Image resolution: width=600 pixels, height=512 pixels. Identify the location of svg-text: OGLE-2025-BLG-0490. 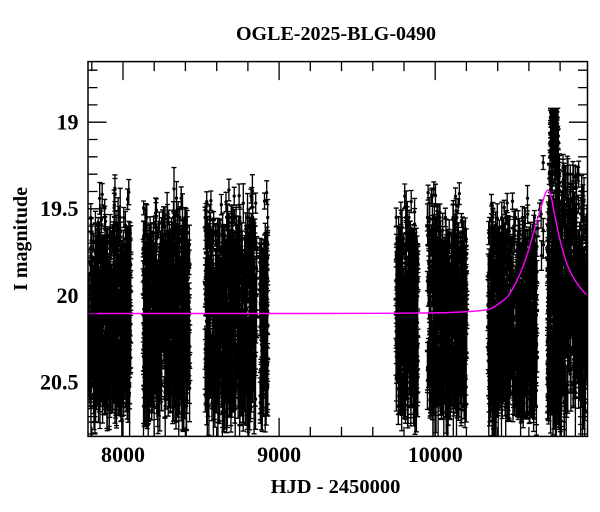
(336, 34).